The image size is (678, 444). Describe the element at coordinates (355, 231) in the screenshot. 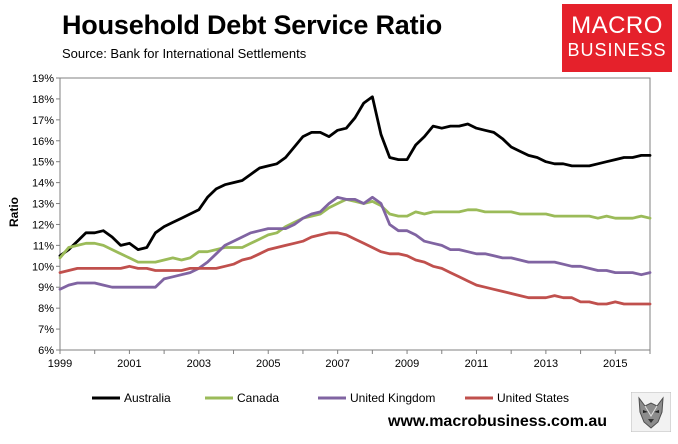

I see `series-line-canada` at that location.